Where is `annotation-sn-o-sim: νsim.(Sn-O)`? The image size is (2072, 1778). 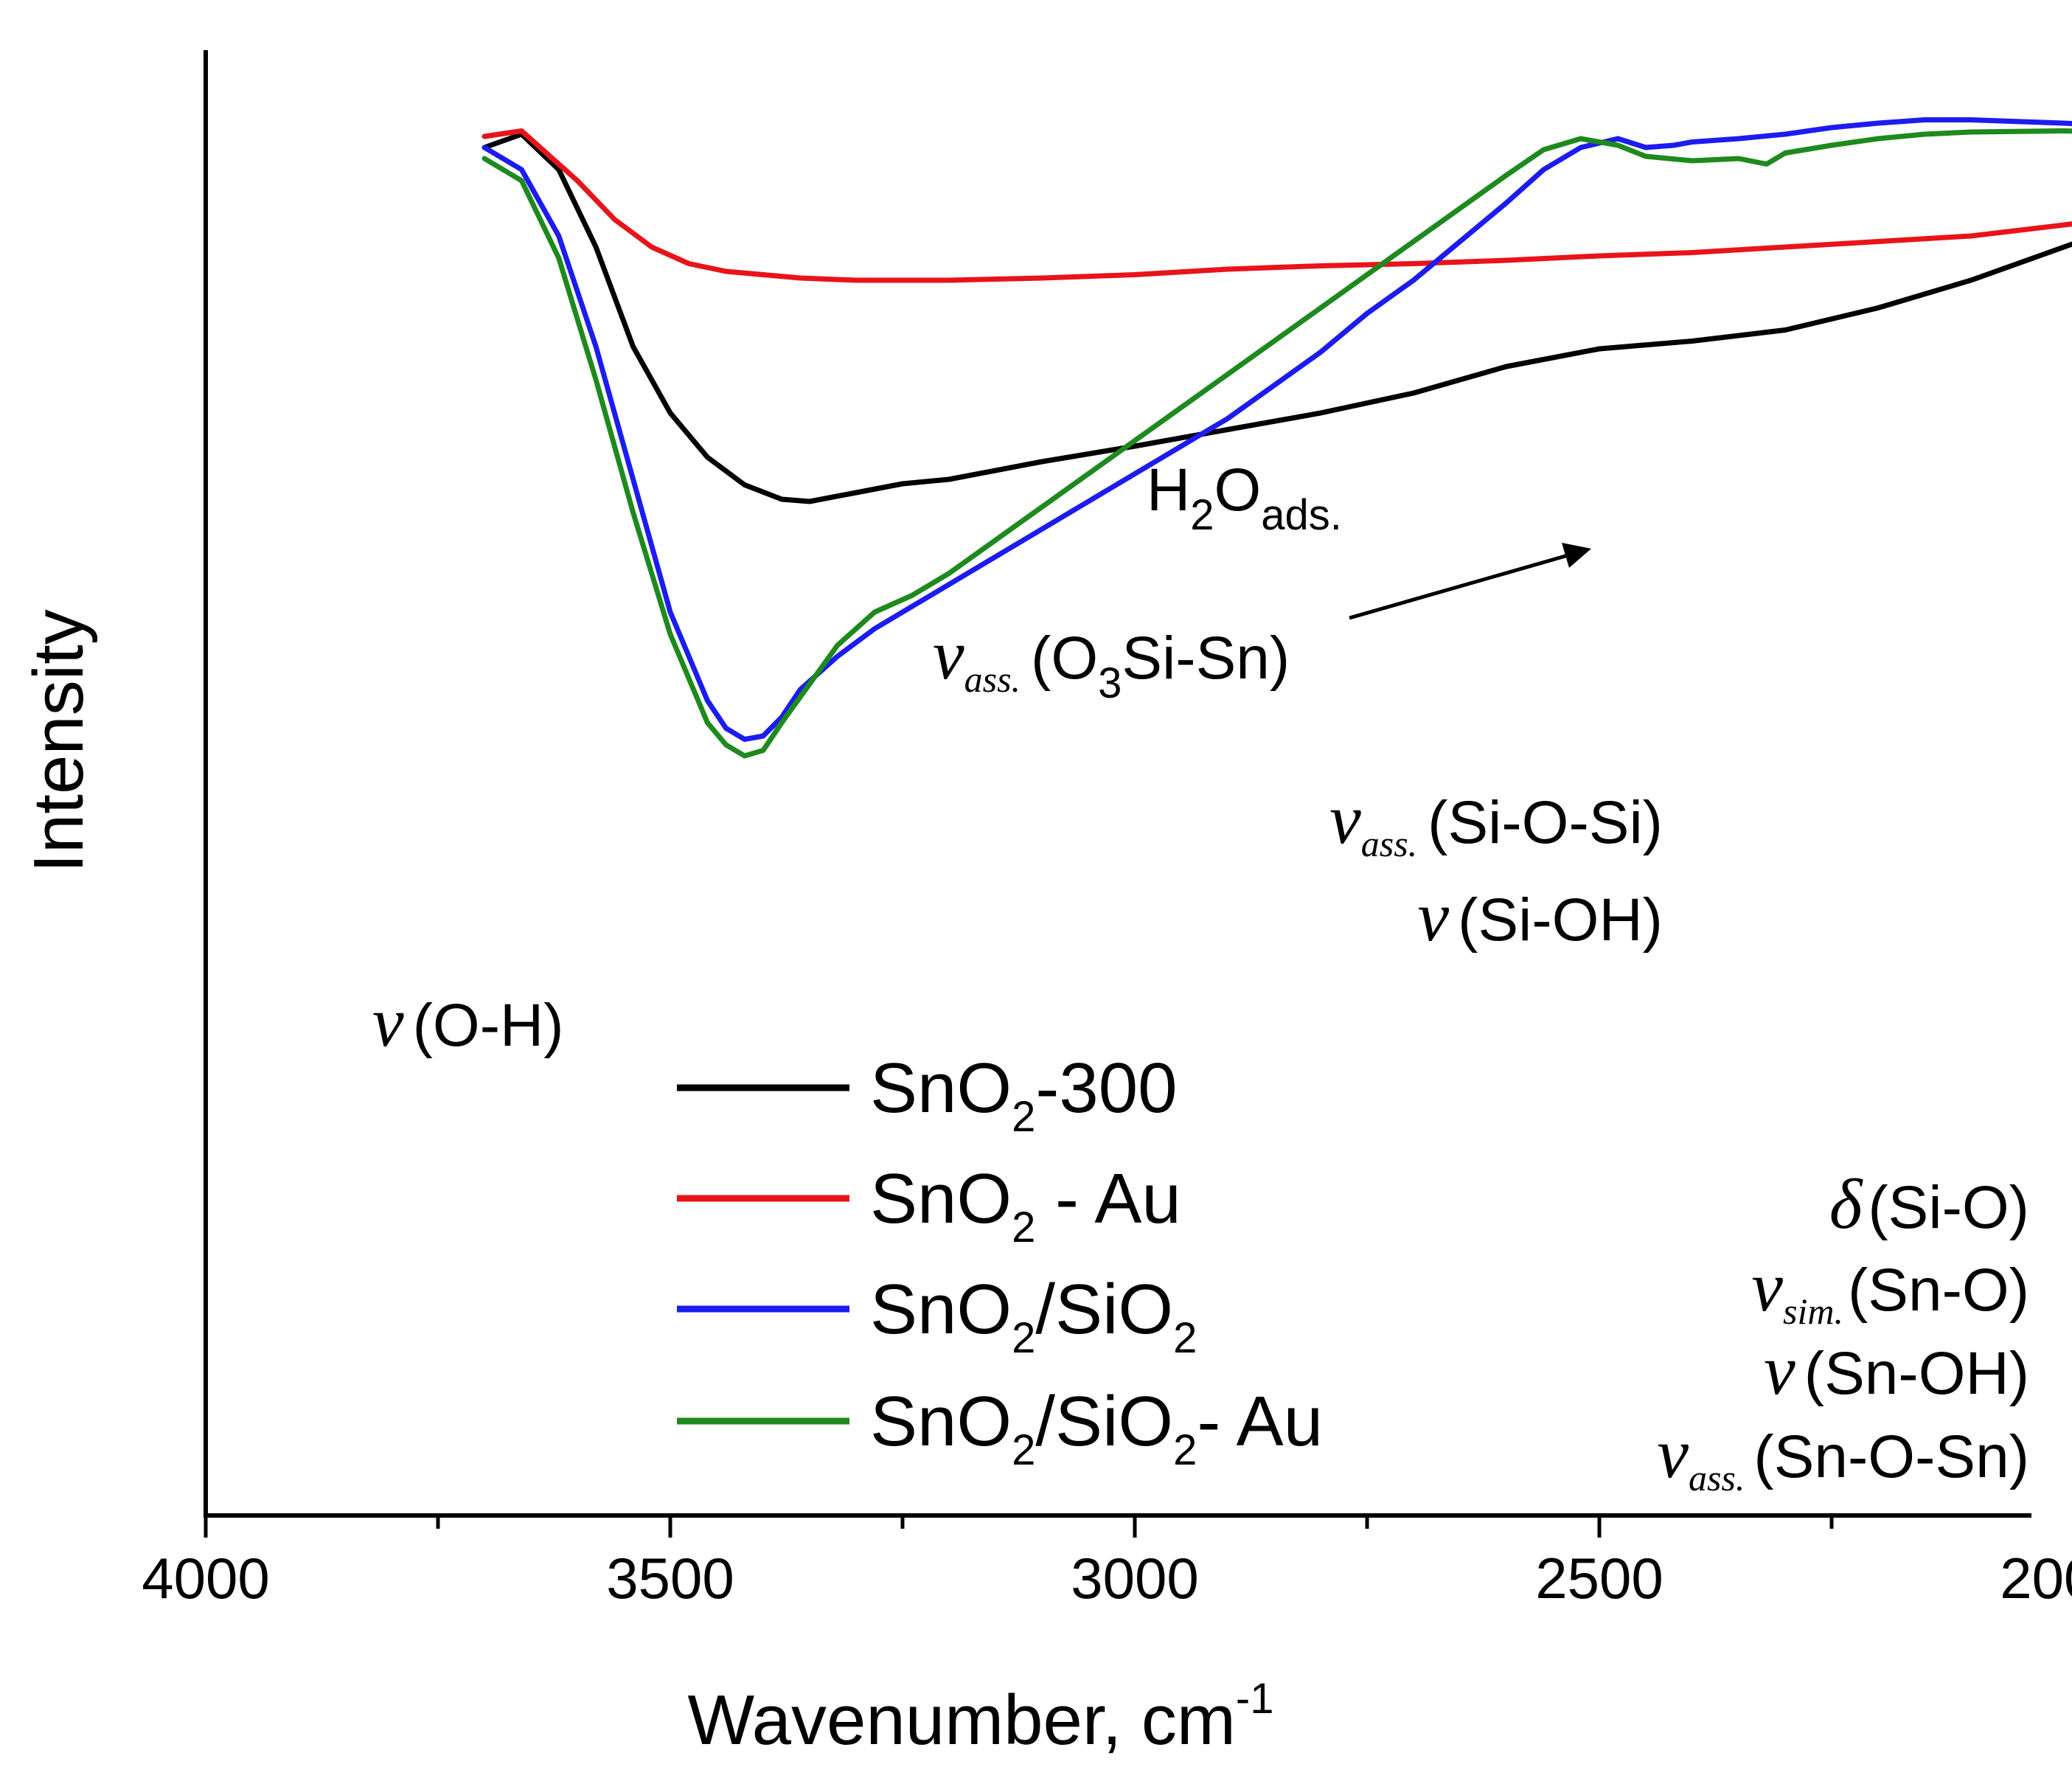 annotation-sn-o-sim: νsim.(Sn-O) is located at coordinates (1890, 1290).